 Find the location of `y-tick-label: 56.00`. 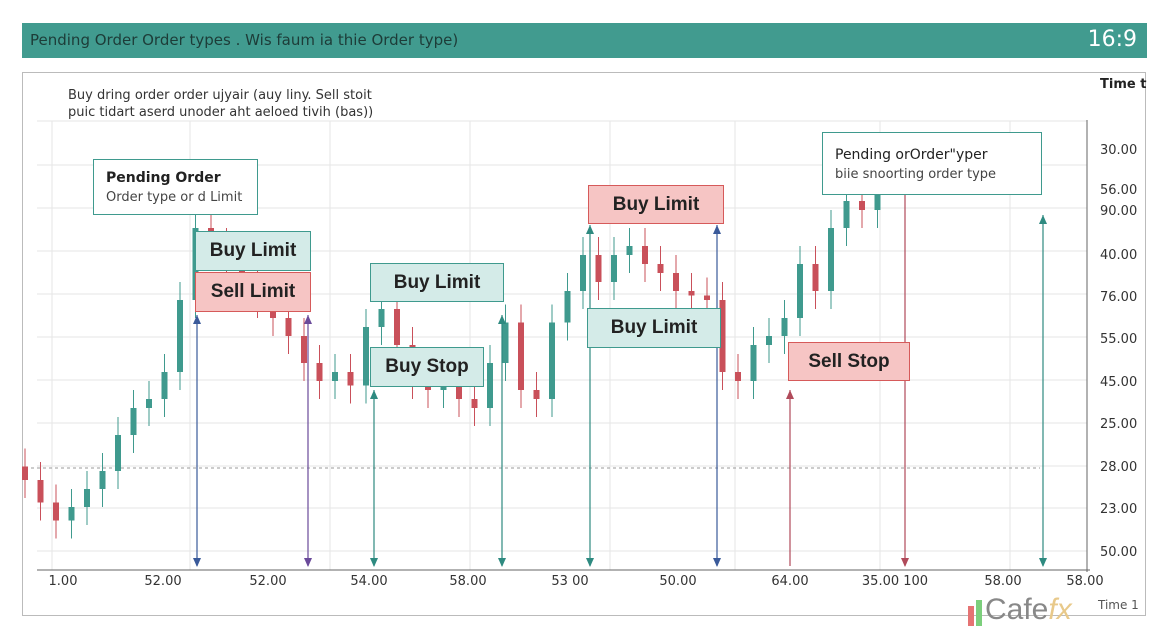

y-tick-label: 56.00 is located at coordinates (1119, 190).